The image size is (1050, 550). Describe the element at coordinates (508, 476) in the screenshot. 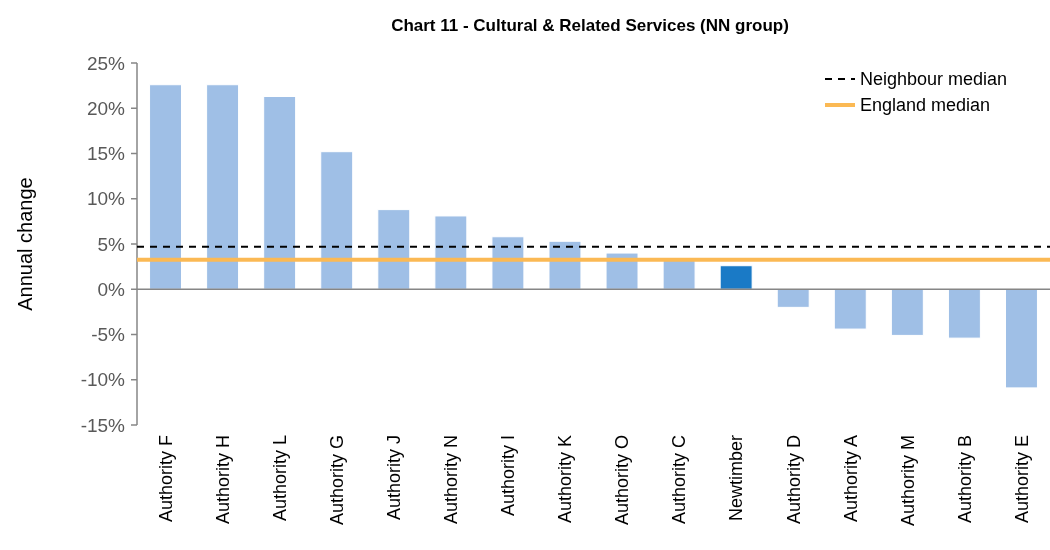

I see `x-tick-label: Authority I` at that location.